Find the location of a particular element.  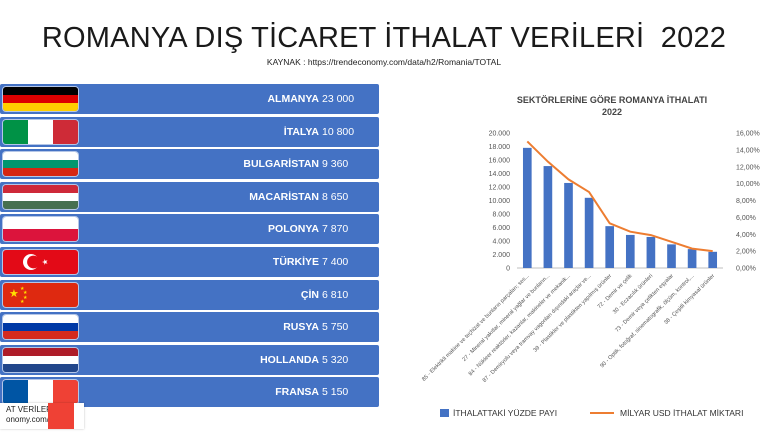

overlay-text-line2: onomy.com/ is located at coordinates (27, 419).